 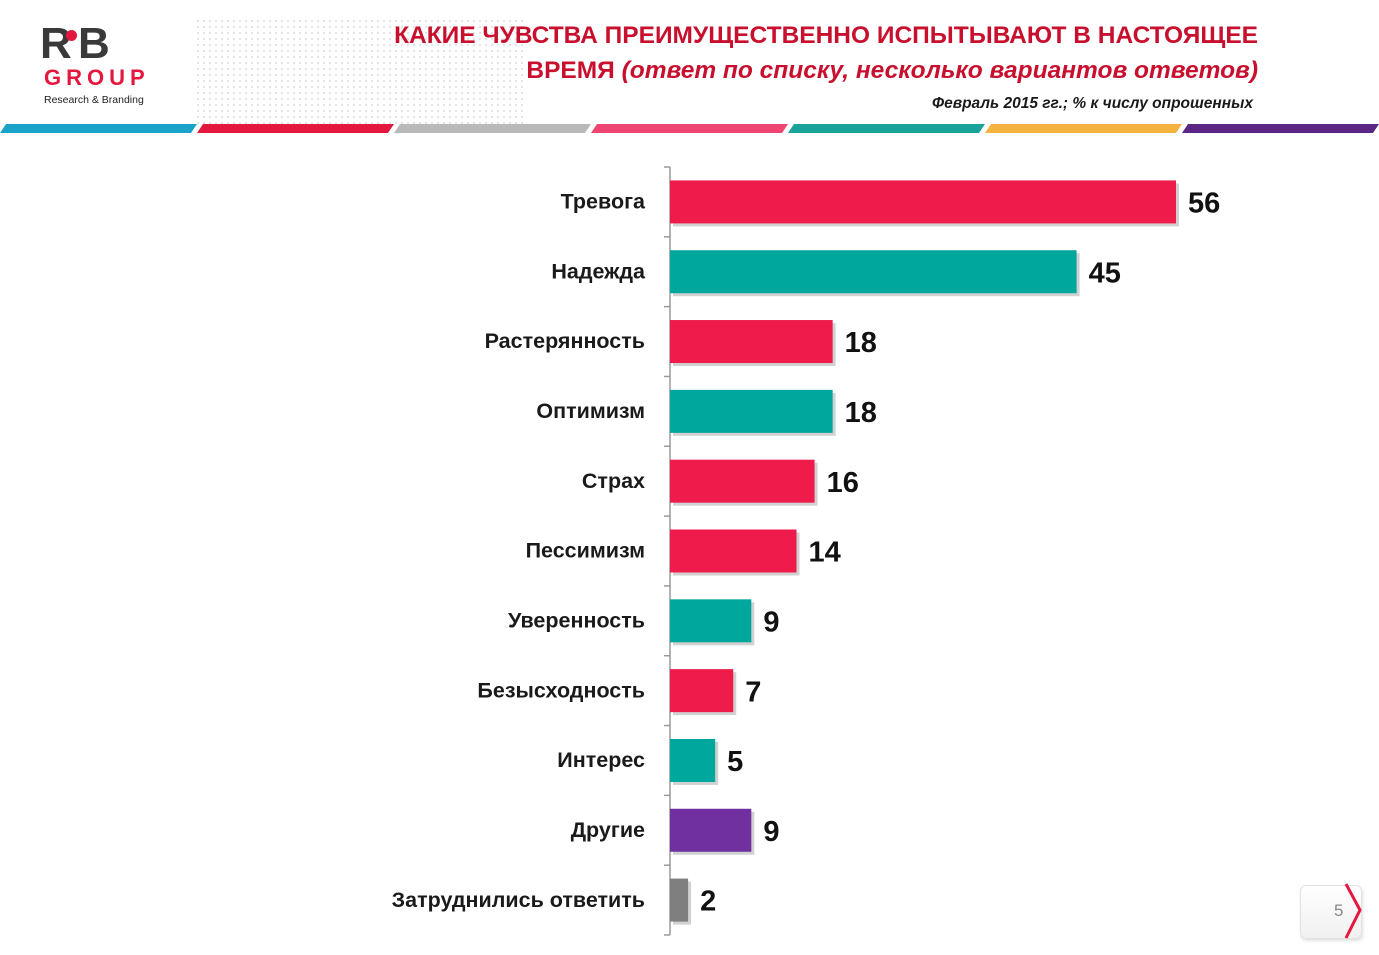 What do you see at coordinates (75, 43) in the screenshot?
I see `logo-mark: R B` at bounding box center [75, 43].